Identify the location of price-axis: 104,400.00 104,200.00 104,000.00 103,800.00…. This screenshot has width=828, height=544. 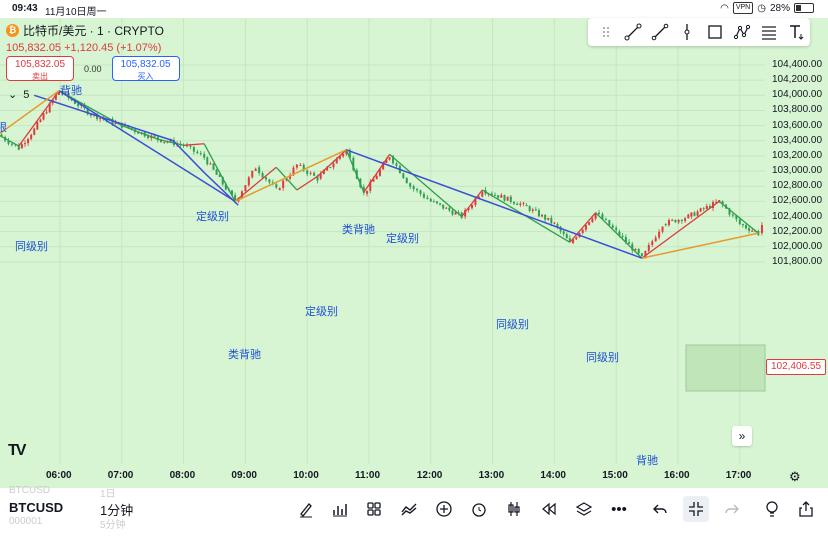
(796, 241).